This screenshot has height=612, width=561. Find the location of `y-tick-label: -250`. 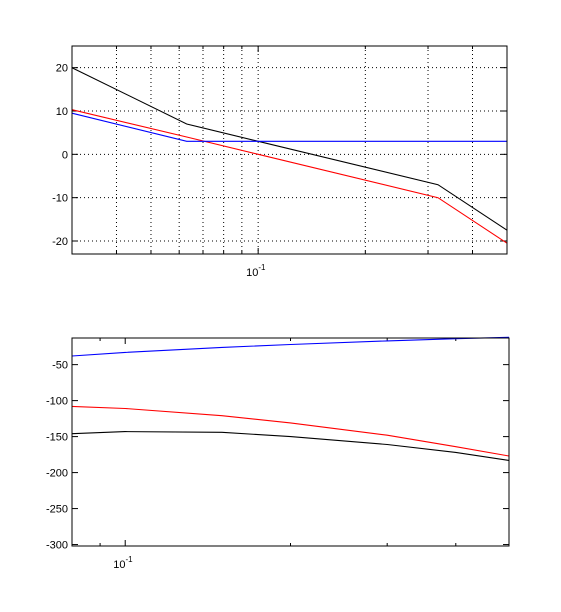

y-tick-label: -250 is located at coordinates (57, 510).